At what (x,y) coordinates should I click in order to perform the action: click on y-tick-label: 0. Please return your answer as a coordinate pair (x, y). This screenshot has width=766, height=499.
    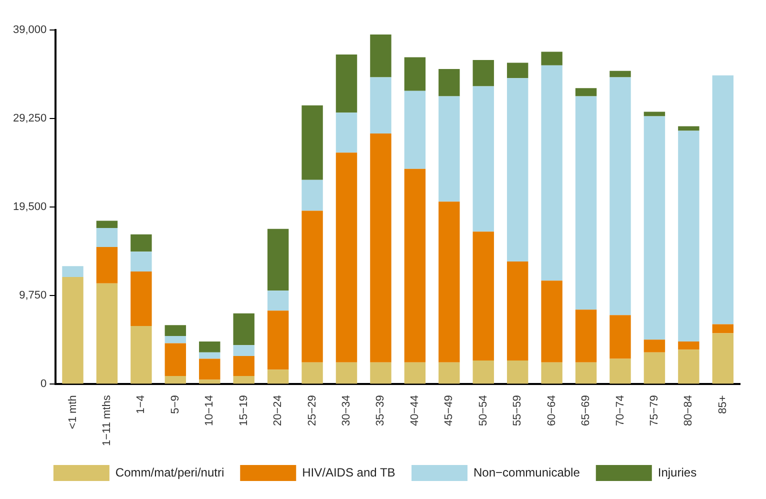
    Looking at the image, I should click on (43, 384).